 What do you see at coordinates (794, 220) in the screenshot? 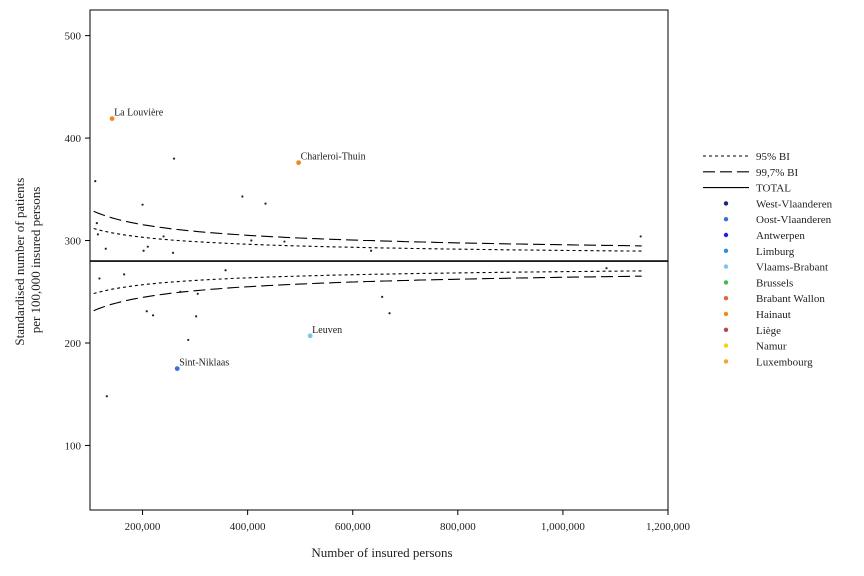
I see `legend-label: Oost-Vlaanderen` at bounding box center [794, 220].